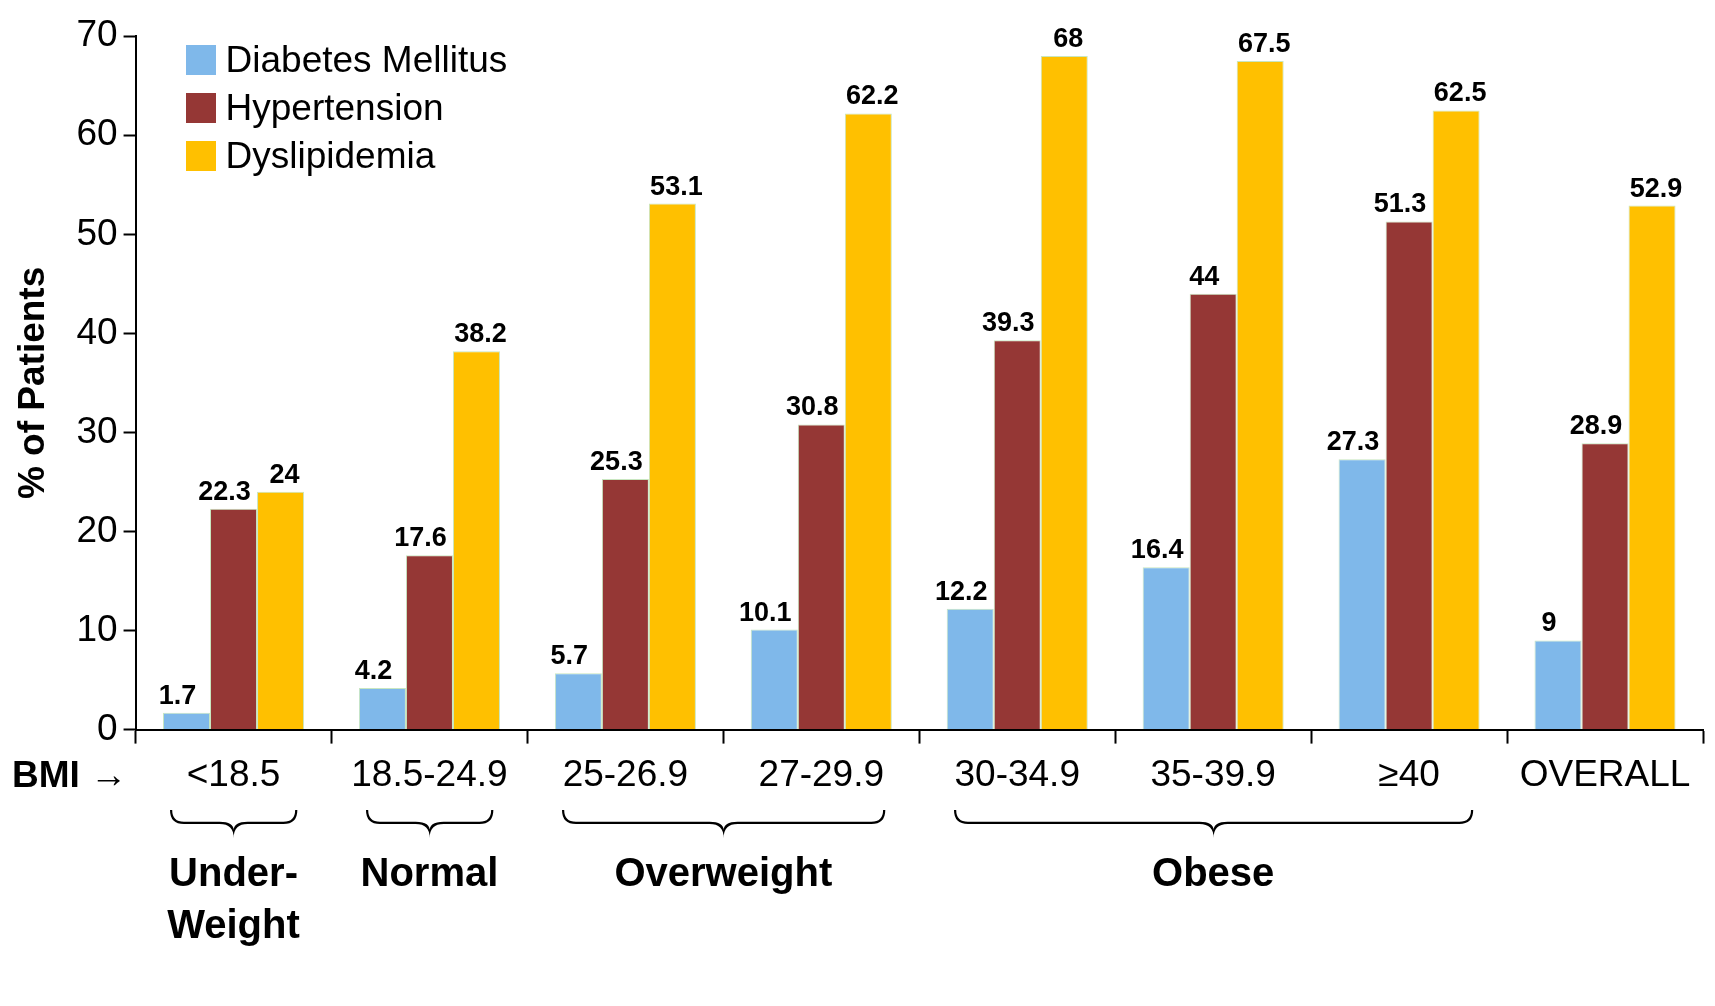 Image resolution: width=1715 pixels, height=1006 pixels. Describe the element at coordinates (429, 871) in the screenshot. I see `text: Normal` at that location.